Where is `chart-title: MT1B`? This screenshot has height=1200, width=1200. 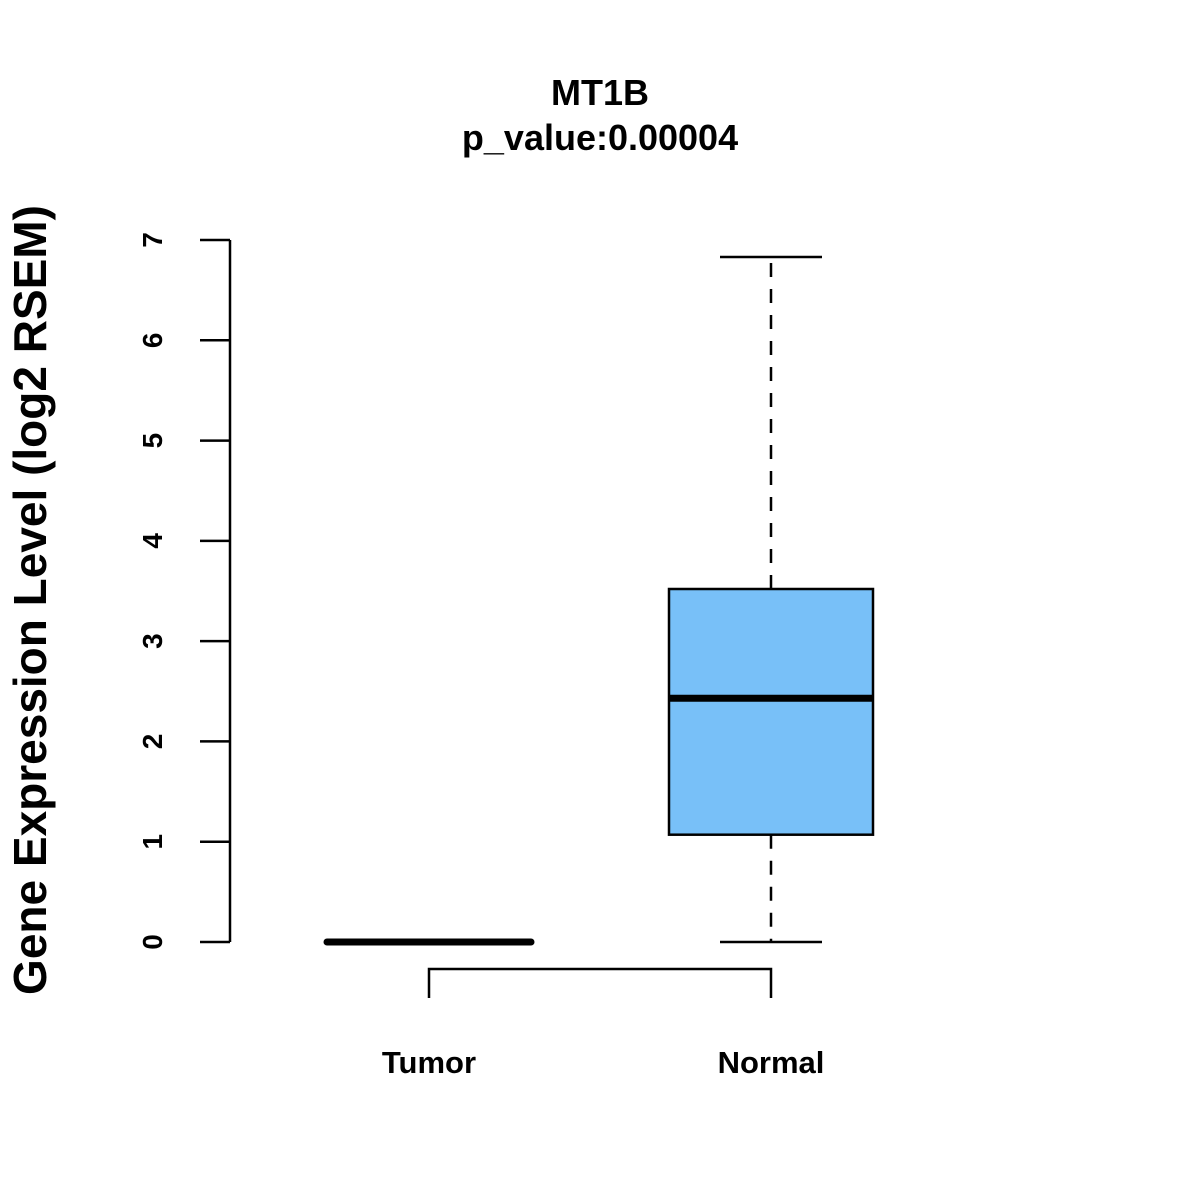
chart-title: MT1B is located at coordinates (600, 92).